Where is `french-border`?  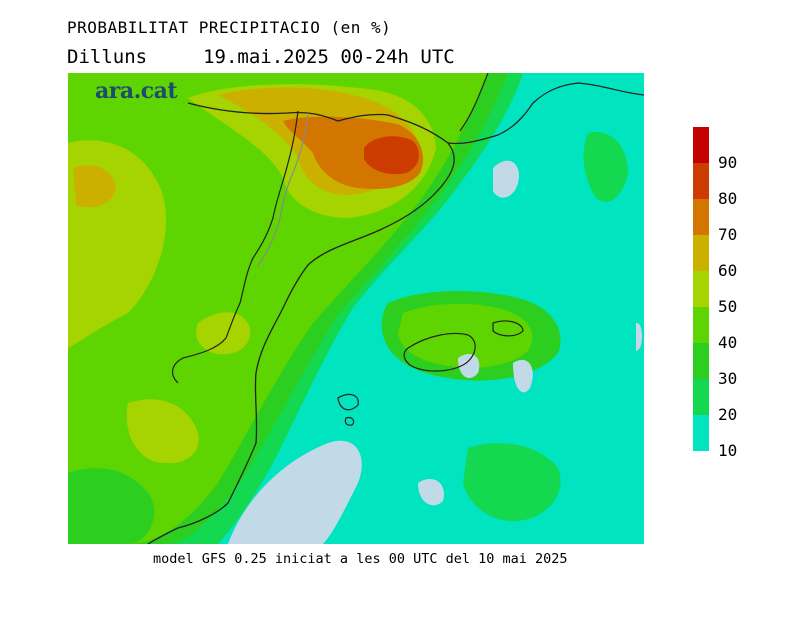
french-border is located at coordinates (474, 102).